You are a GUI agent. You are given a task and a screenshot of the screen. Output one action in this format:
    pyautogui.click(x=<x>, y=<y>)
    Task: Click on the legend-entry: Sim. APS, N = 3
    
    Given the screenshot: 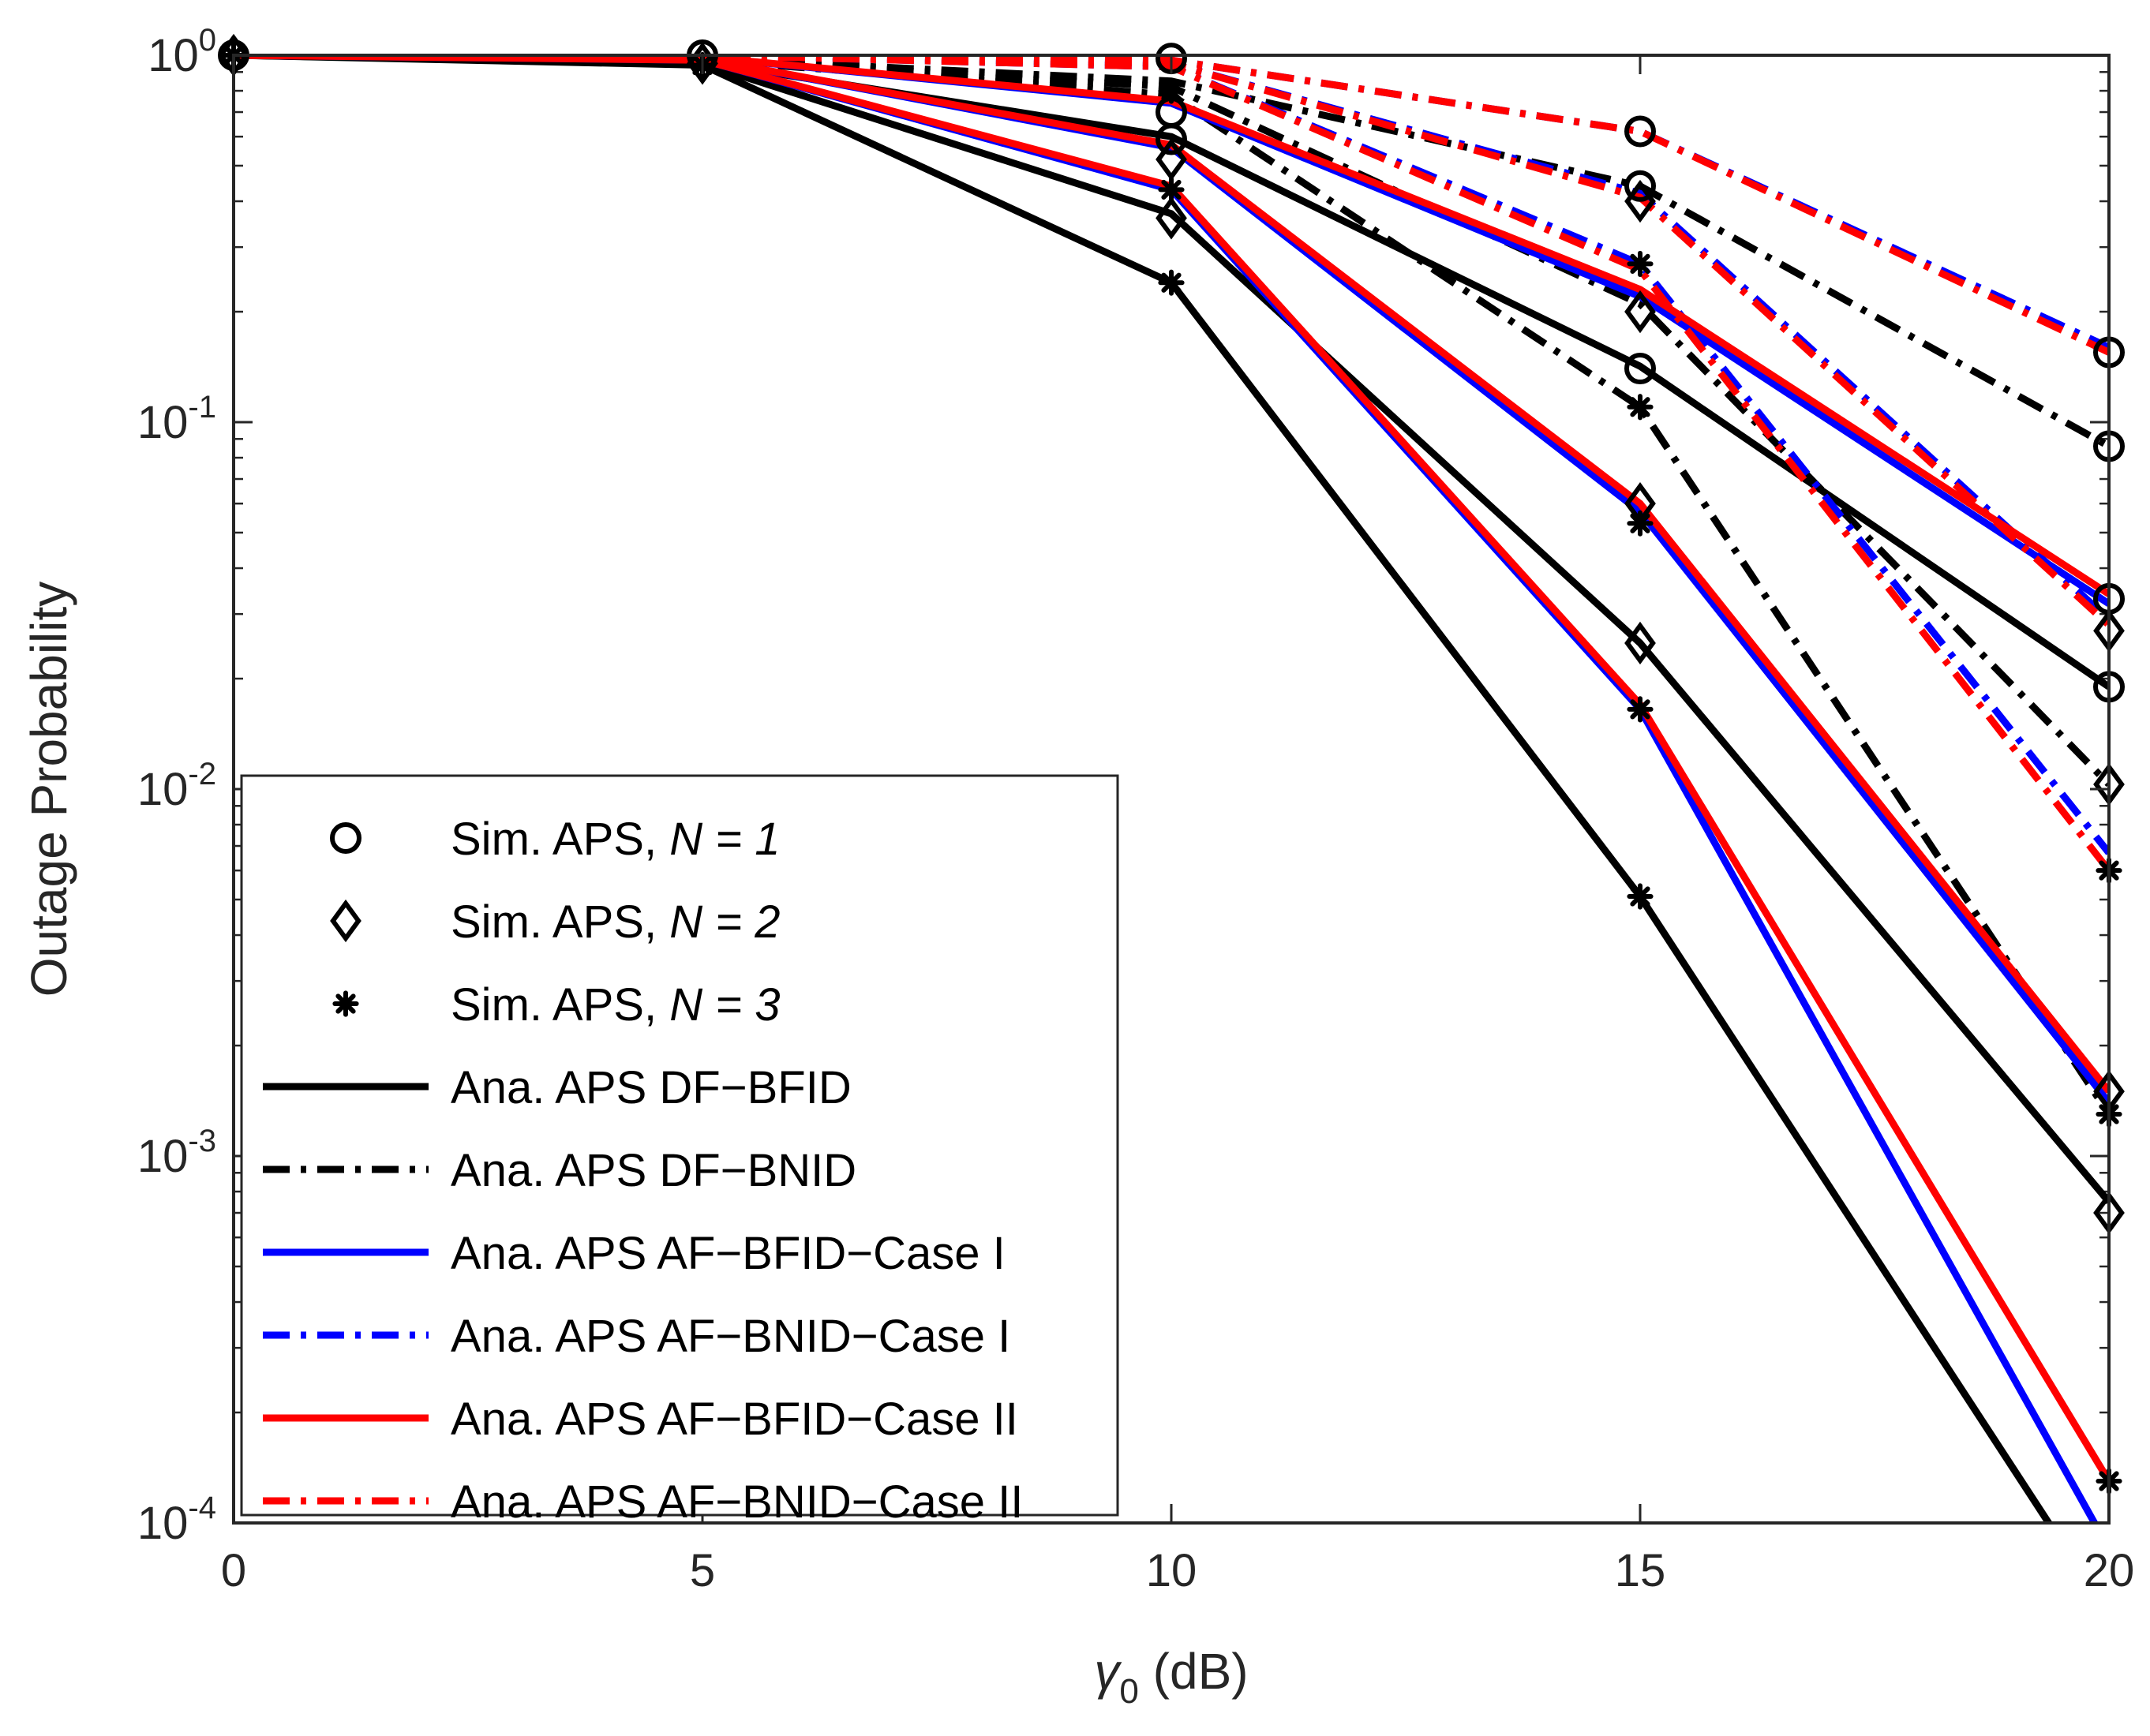 What is the action you would take?
    pyautogui.click(x=556, y=1005)
    